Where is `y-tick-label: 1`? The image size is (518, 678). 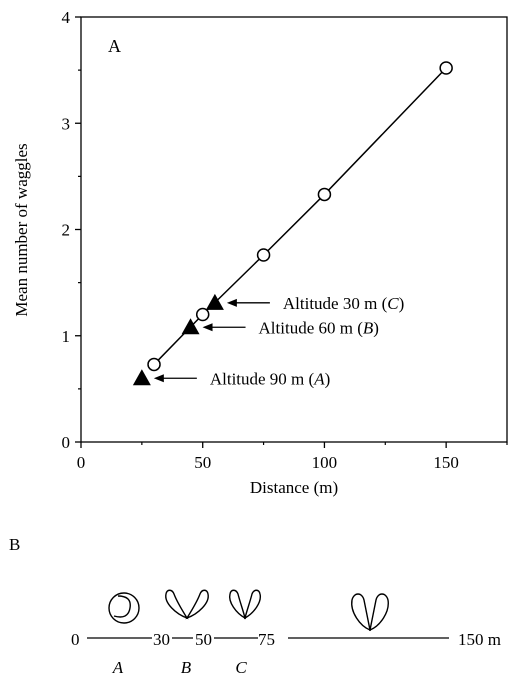 y-tick-label: 1 is located at coordinates (66, 336).